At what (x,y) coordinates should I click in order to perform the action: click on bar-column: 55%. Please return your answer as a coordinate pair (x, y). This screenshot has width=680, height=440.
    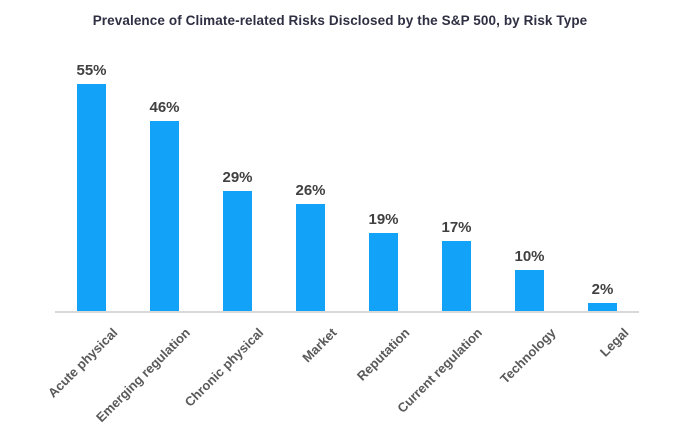
    Looking at the image, I should click on (91, 187).